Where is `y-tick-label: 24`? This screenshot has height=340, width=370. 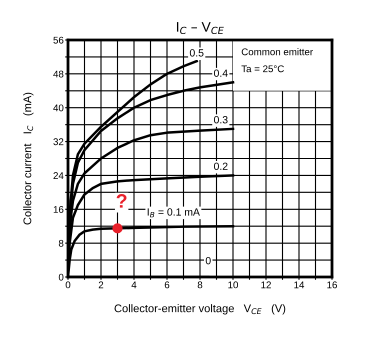 y-tick-label: 24 is located at coordinates (59, 175).